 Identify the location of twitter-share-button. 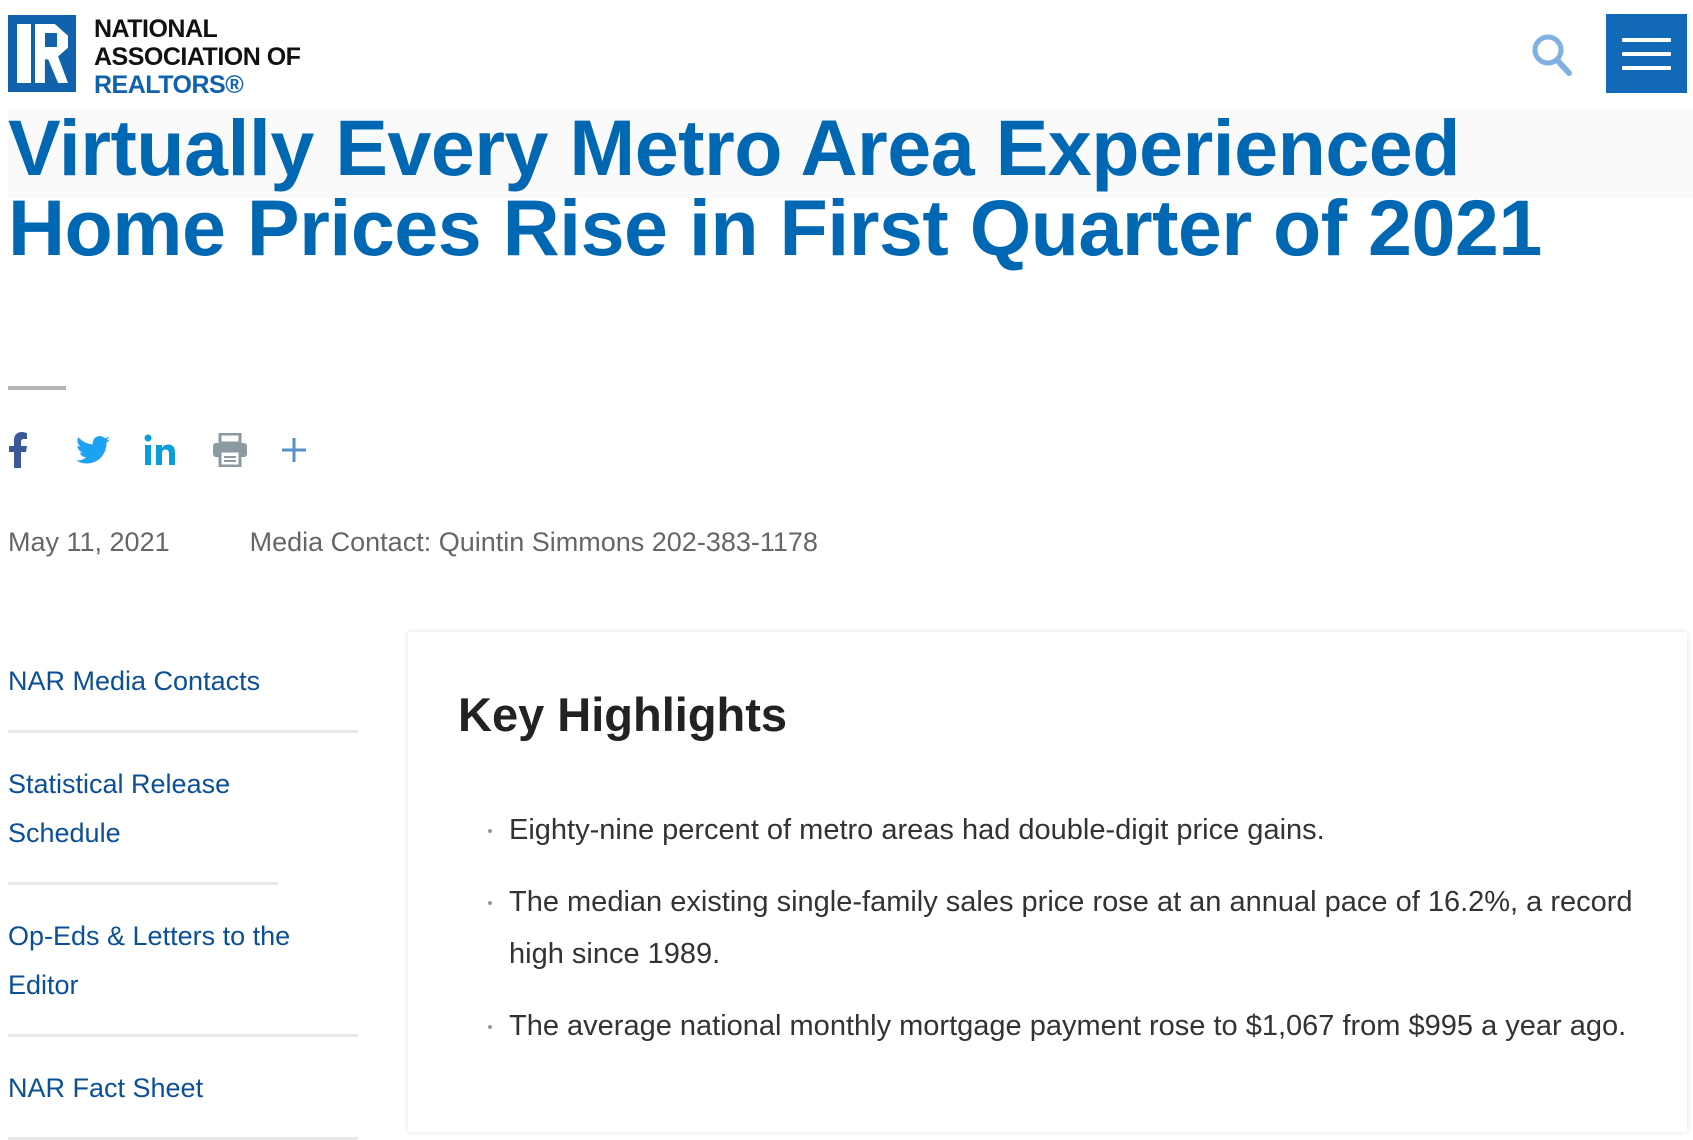
(110, 450).